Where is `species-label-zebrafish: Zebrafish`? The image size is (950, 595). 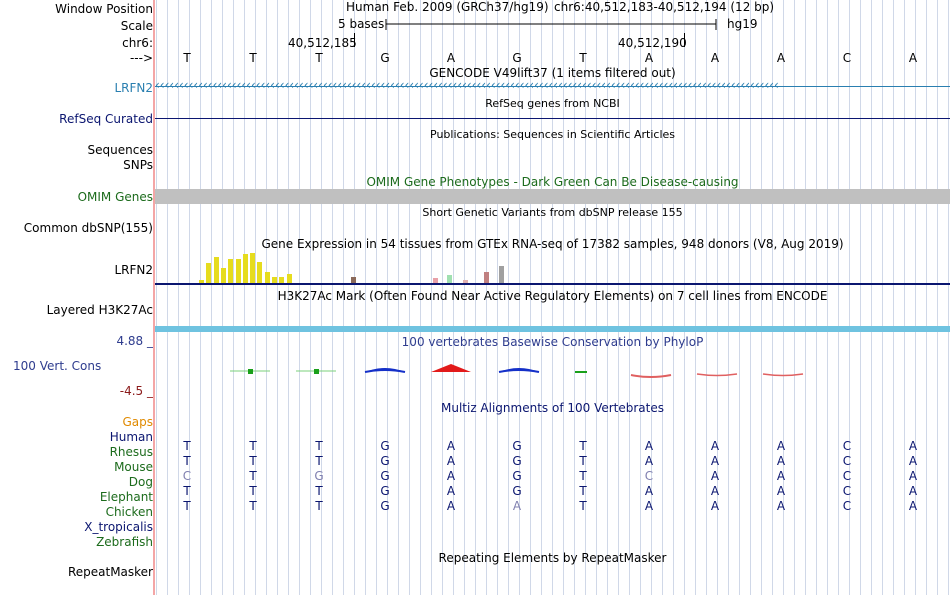 species-label-zebrafish: Zebrafish is located at coordinates (124, 542).